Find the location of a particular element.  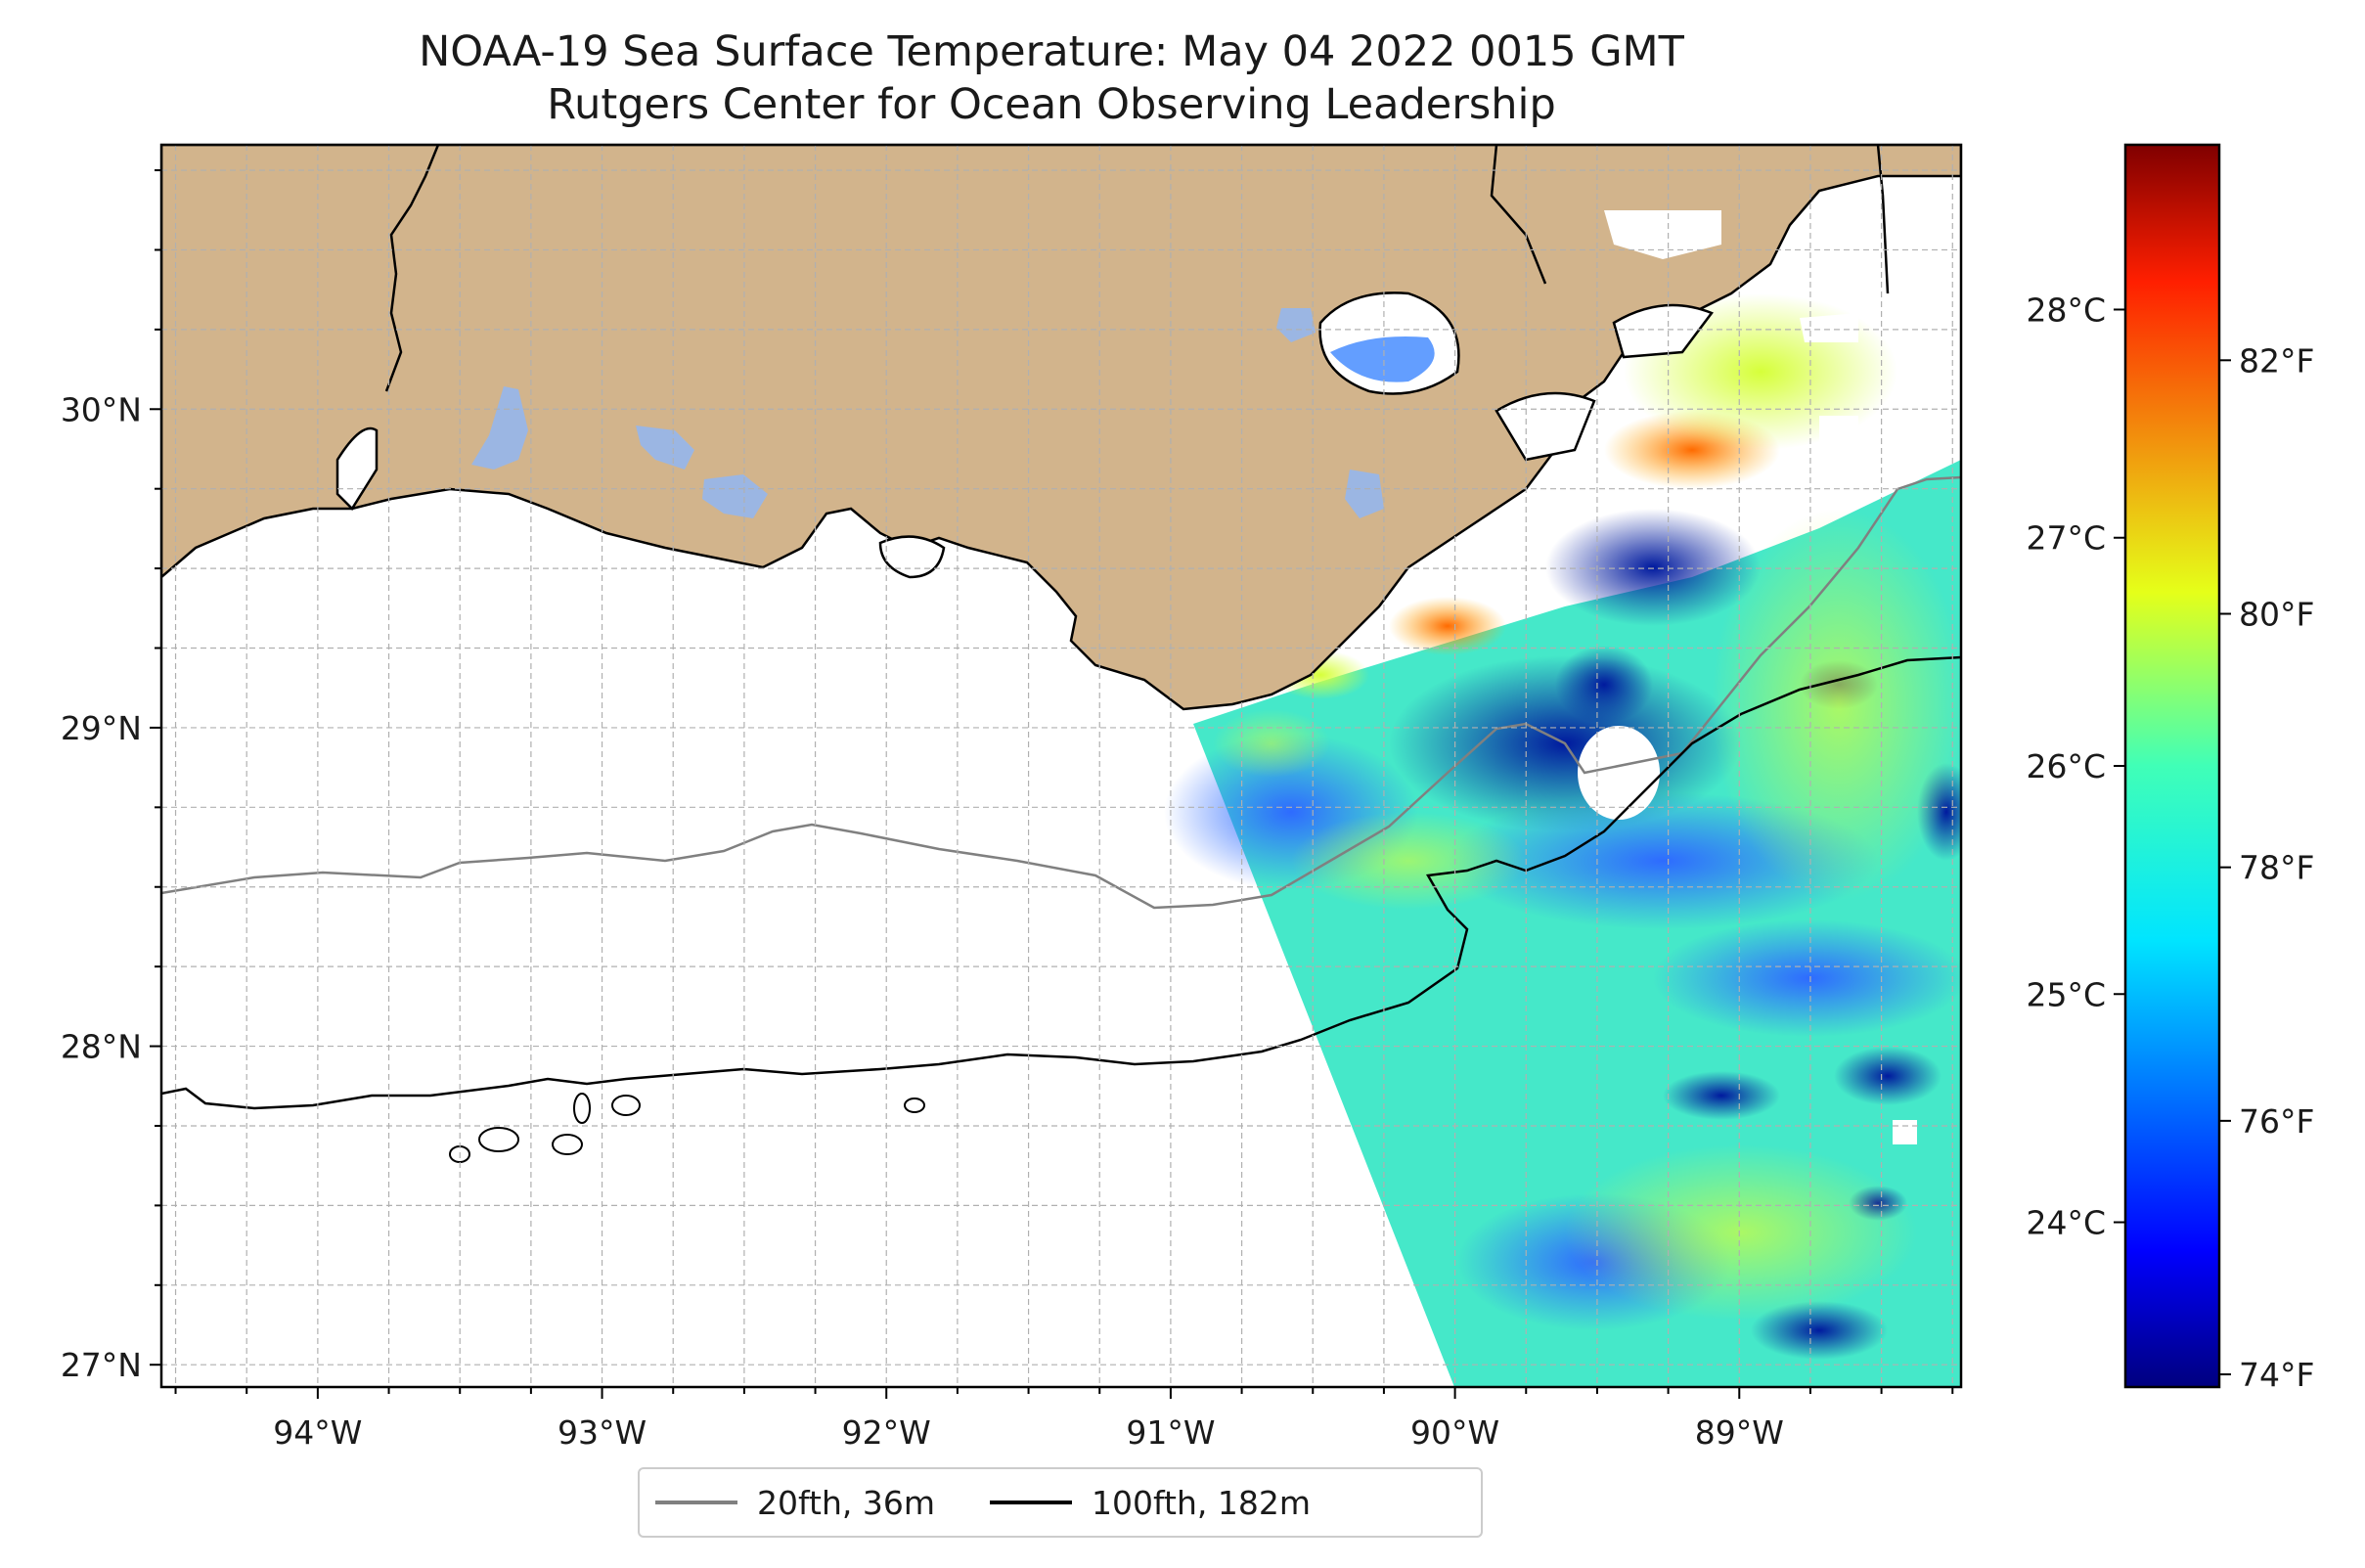

legend-item-100fth: 100fth, 182m is located at coordinates (1150, 1503).